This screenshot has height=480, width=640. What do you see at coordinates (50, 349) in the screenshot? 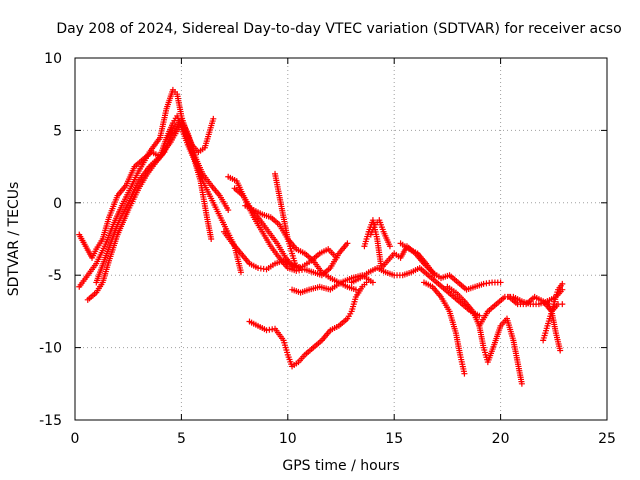
I see `y-tick-label: -10` at bounding box center [50, 349].